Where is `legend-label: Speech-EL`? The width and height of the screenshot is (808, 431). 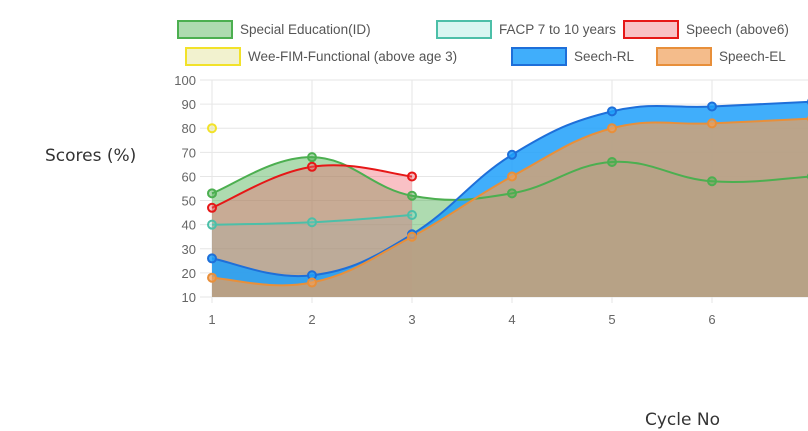 legend-label: Speech-EL is located at coordinates (752, 56).